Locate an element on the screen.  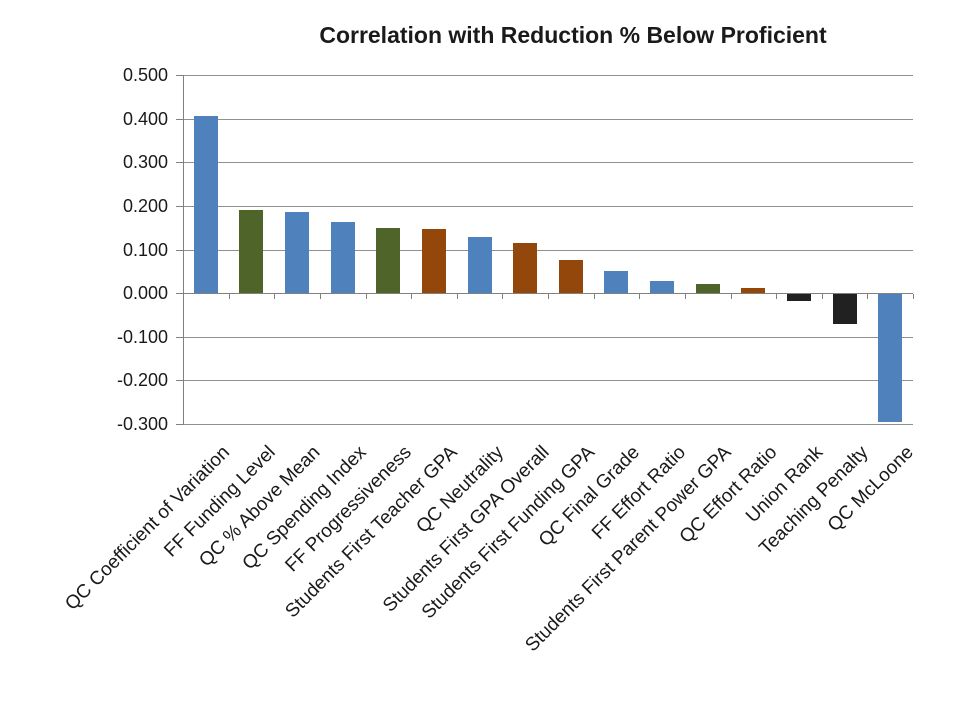
y-axis-tick-label: 0.300 is located at coordinates (145, 162).